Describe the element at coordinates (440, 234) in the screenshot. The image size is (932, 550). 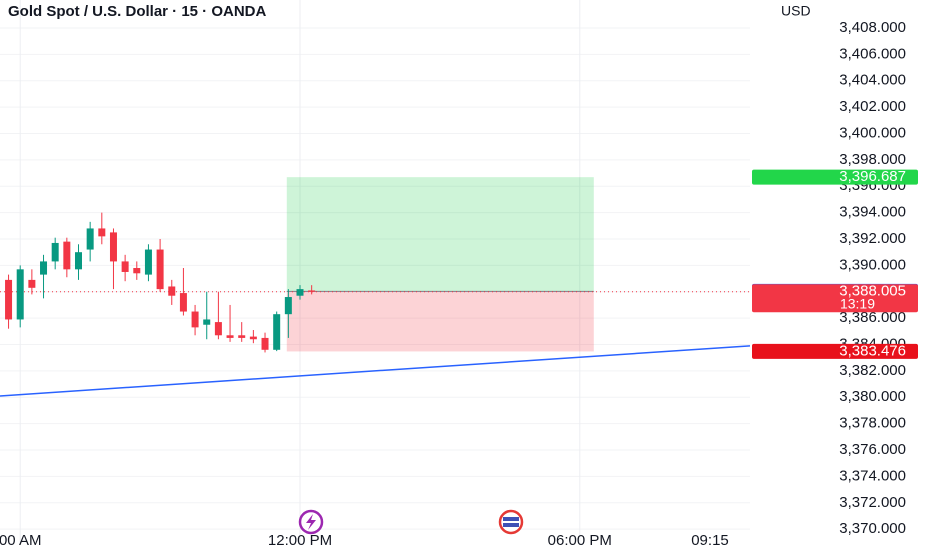
I see `profit-zone` at that location.